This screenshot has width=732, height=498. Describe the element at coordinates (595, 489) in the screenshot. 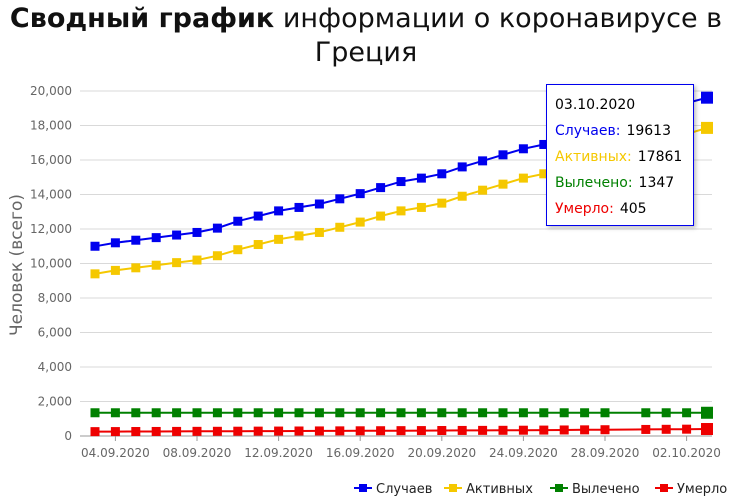

I see `legend-item: Вылечено` at that location.